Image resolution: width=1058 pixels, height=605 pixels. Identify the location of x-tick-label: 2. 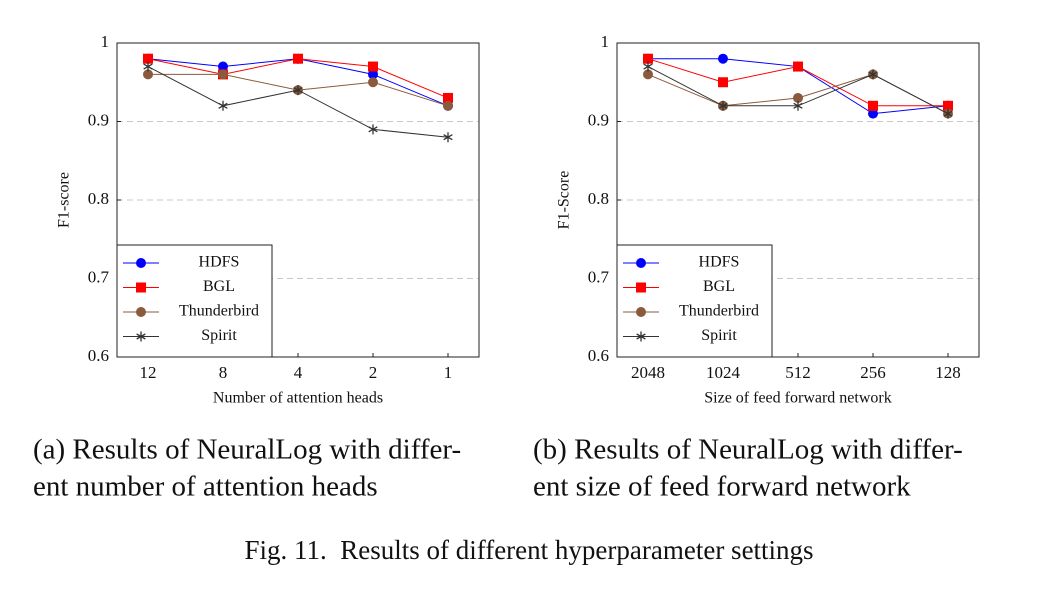
(373, 372).